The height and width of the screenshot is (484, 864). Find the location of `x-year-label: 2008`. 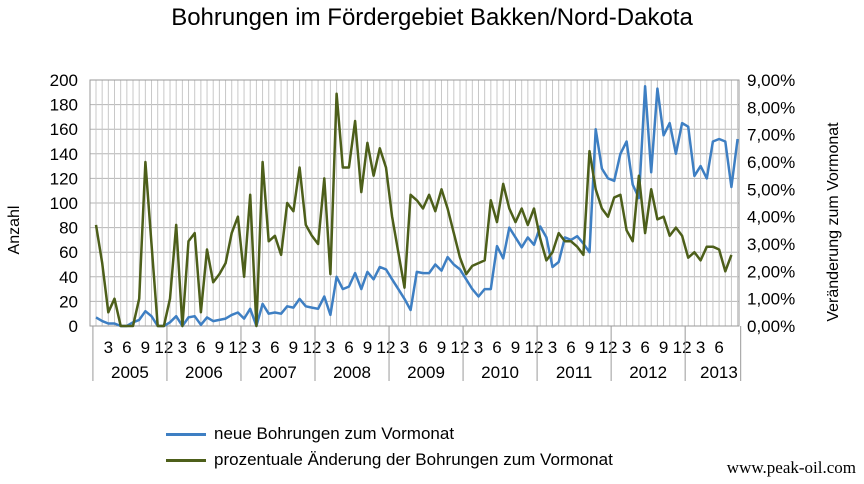

x-year-label: 2008 is located at coordinates (352, 372).